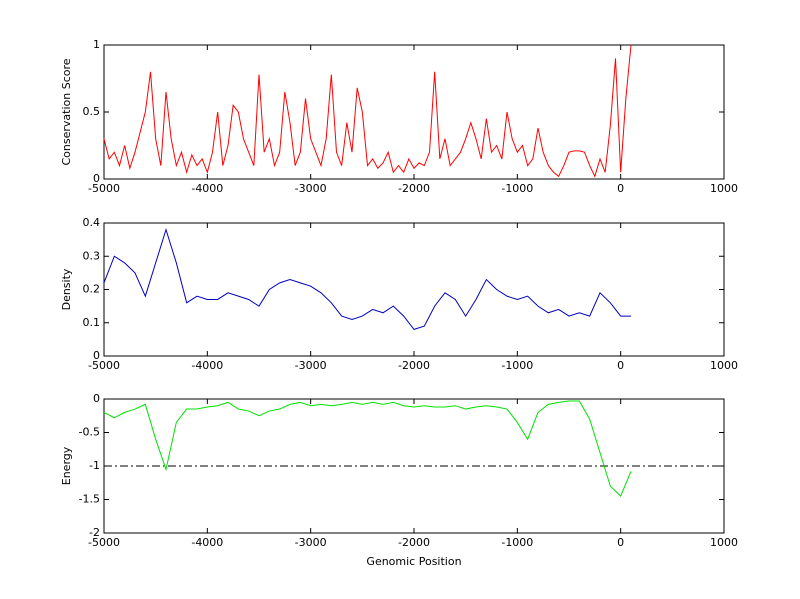 This screenshot has height=599, width=800. I want to click on y-axis-label: Conservation Score, so click(66, 111).